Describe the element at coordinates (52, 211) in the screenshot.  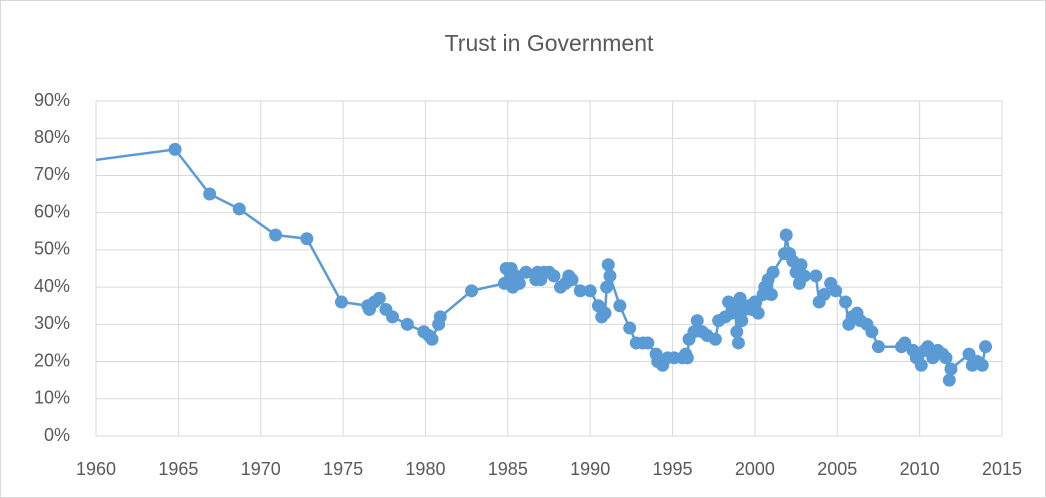
I see `y-tick-label: 60%` at that location.